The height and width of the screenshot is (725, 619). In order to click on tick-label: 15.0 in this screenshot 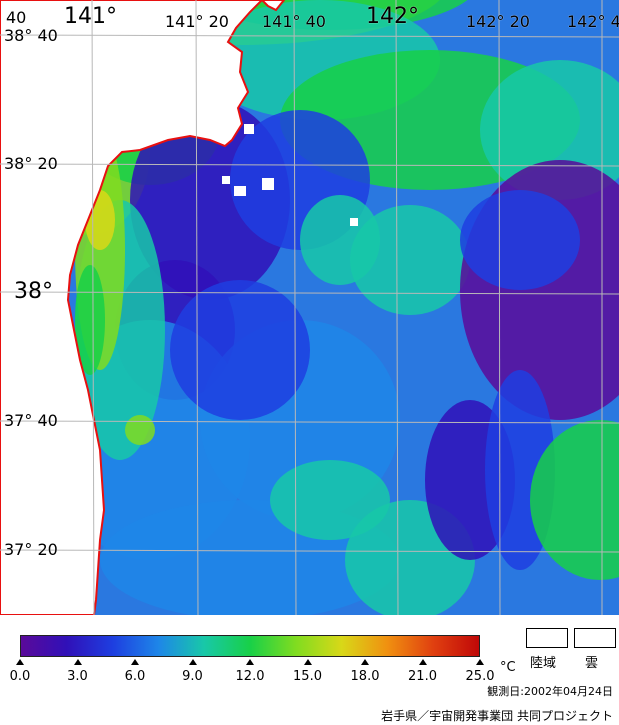, I will do `click(307, 676)`.